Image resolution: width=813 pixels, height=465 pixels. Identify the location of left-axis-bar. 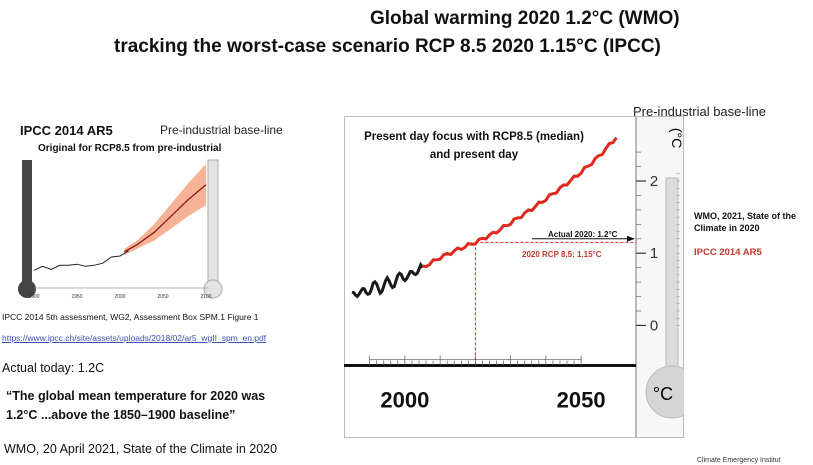
(27, 224).